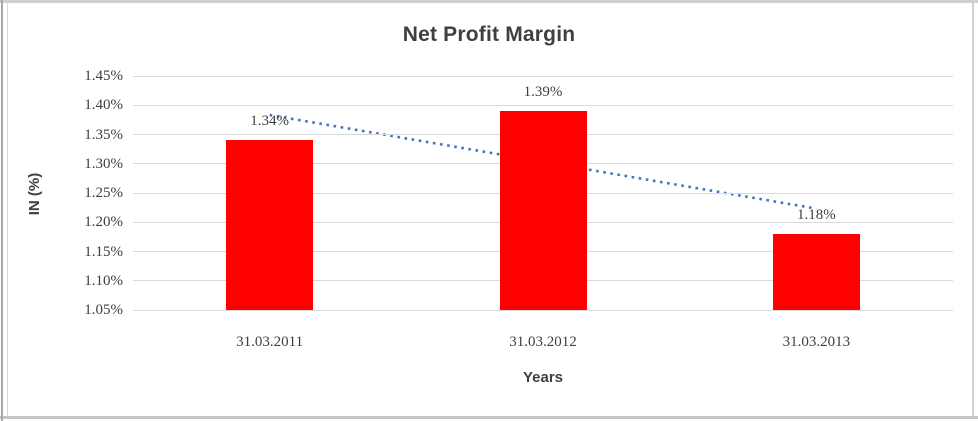  Describe the element at coordinates (103, 105) in the screenshot. I see `y-axis-tick-label: 1.40%` at that location.